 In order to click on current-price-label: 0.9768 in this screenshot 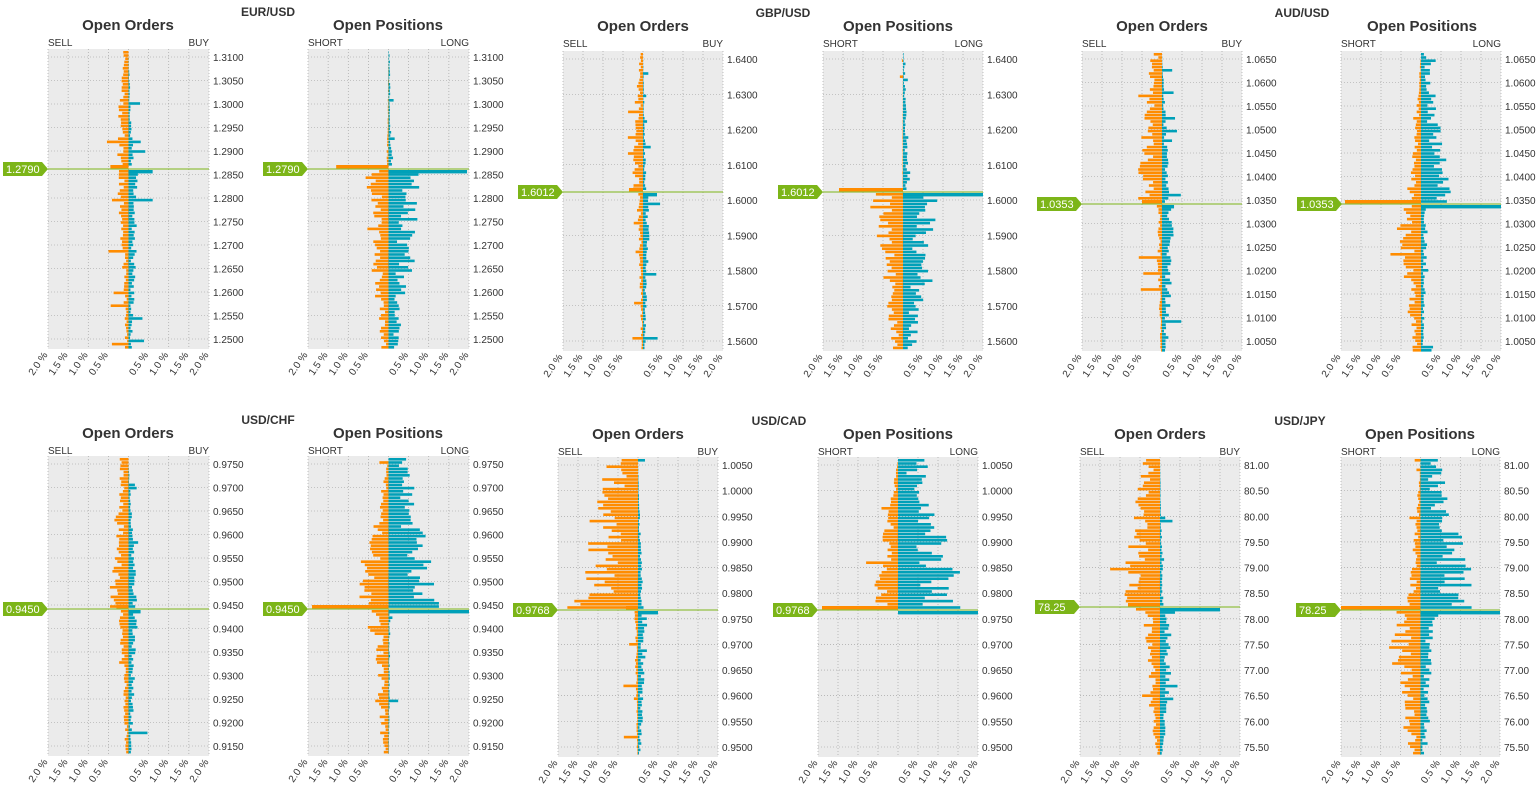, I will do `click(793, 611)`.